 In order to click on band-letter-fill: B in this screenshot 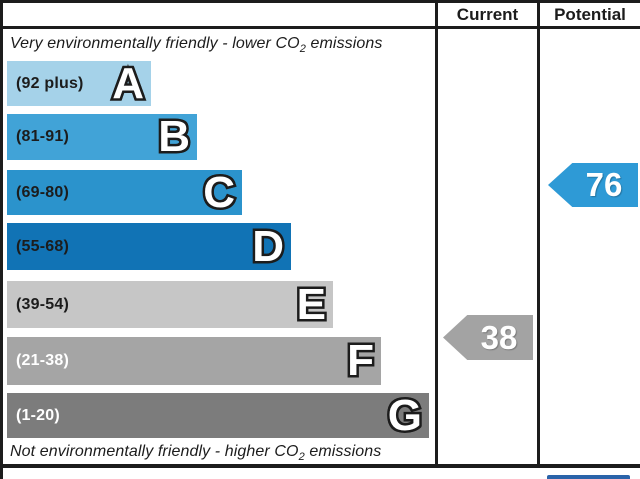, I will do `click(174, 136)`.